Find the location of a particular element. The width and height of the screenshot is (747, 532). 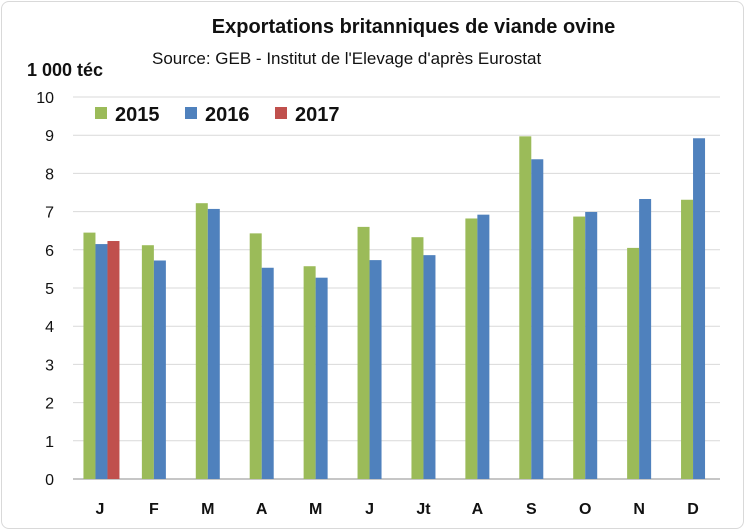

bar-2015-N is located at coordinates (633, 363).